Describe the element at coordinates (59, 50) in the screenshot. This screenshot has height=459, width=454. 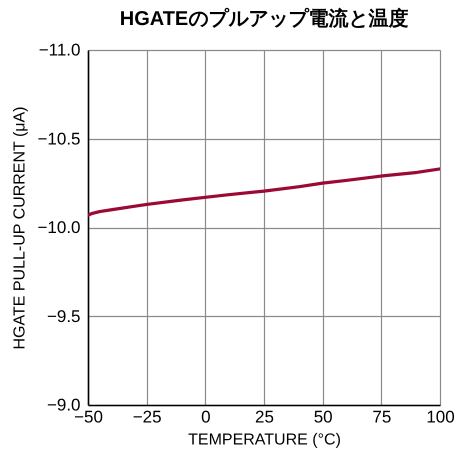
I see `y-tick-label: −11.0` at that location.